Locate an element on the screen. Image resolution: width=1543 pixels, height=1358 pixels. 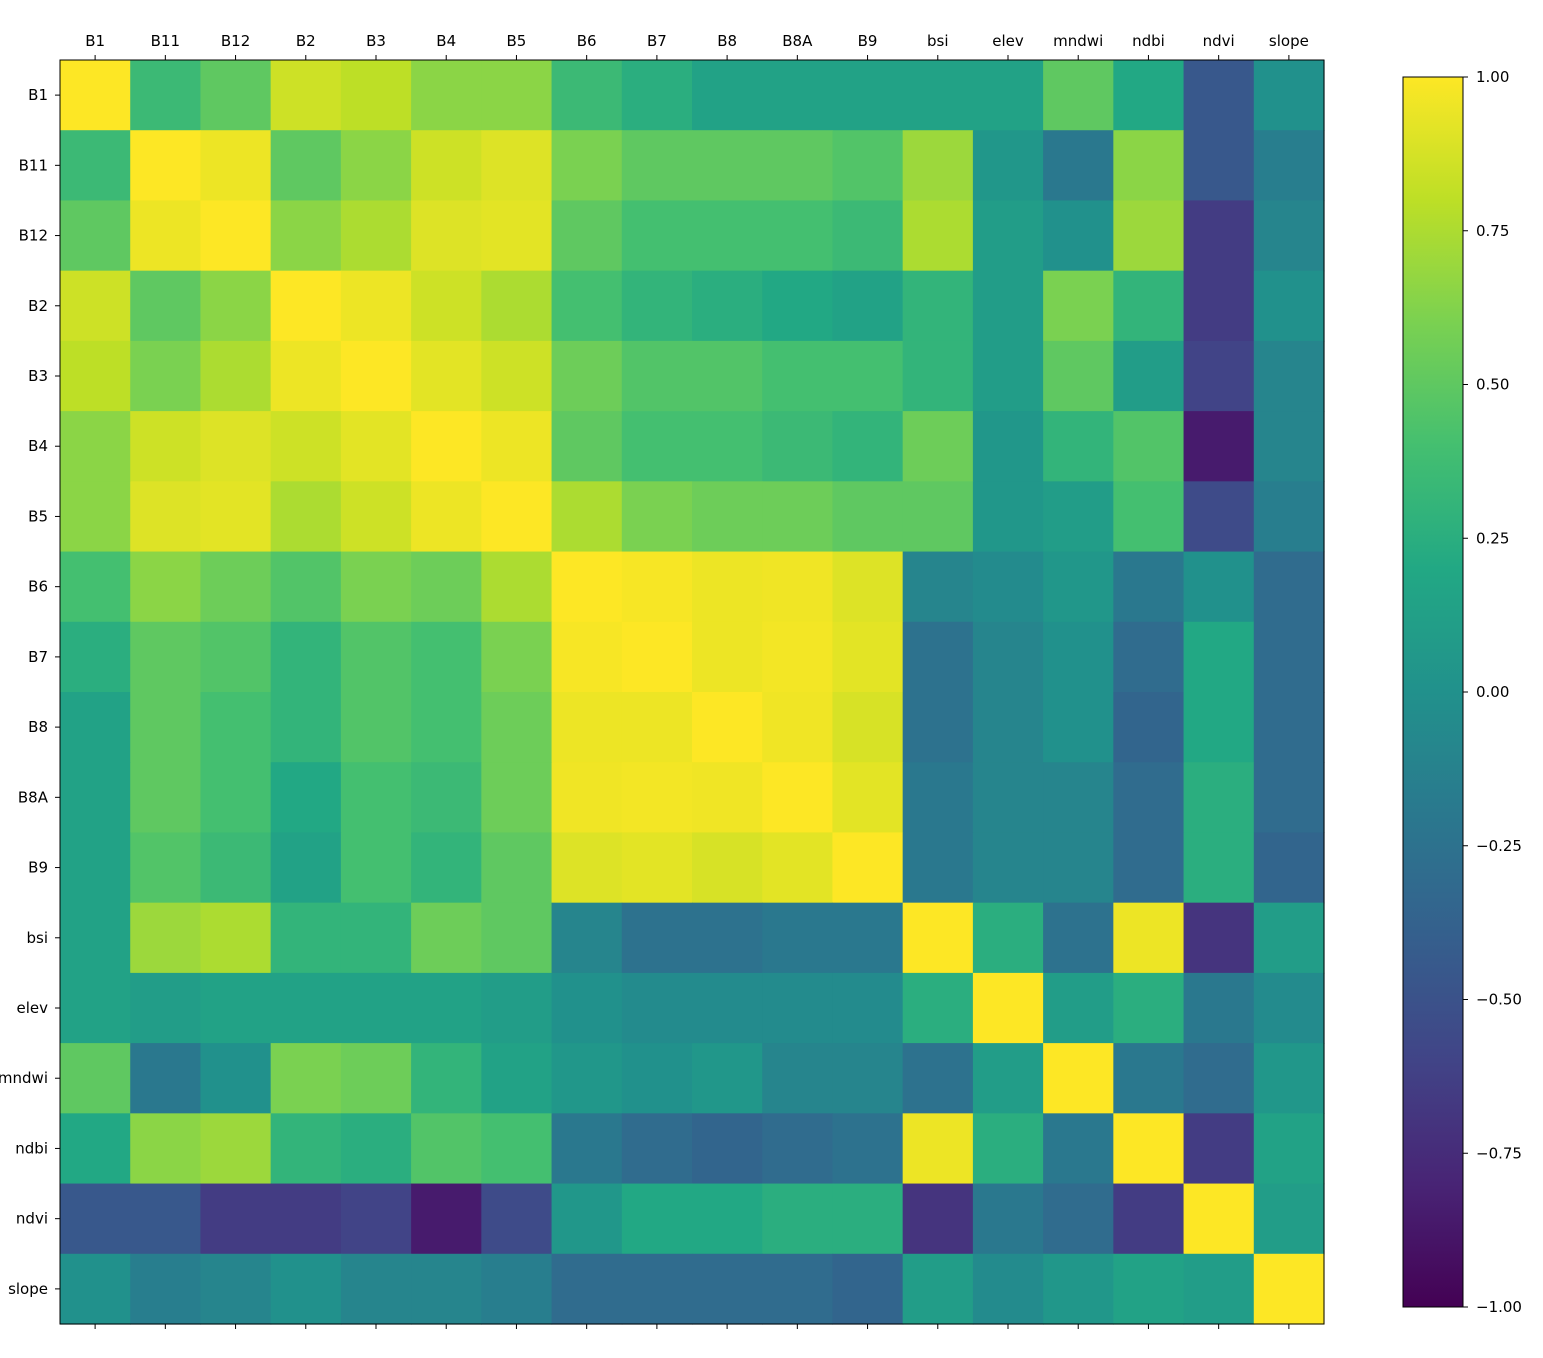
y-tick-label: elev is located at coordinates (32, 1008).